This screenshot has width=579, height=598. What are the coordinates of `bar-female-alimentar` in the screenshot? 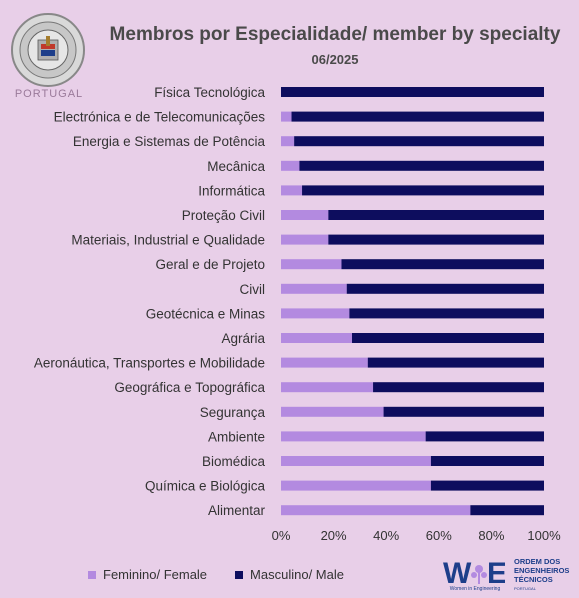 It's located at (376, 510).